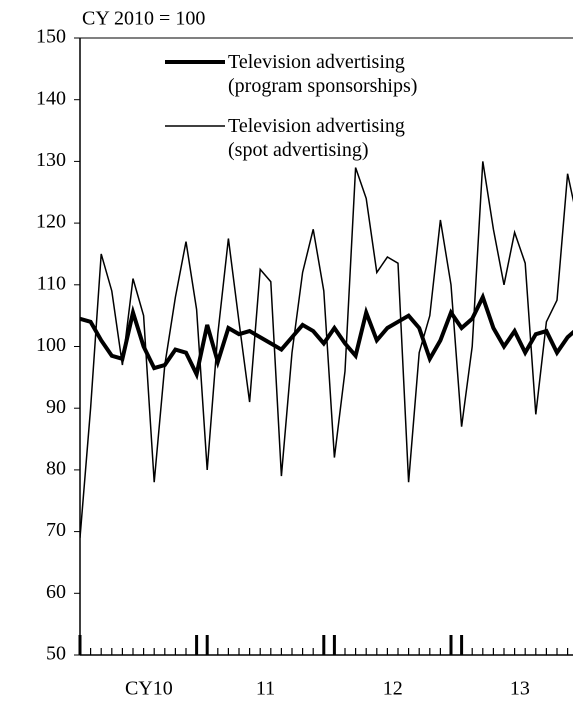  What do you see at coordinates (265, 689) in the screenshot?
I see `x-tick-label: 11` at bounding box center [265, 689].